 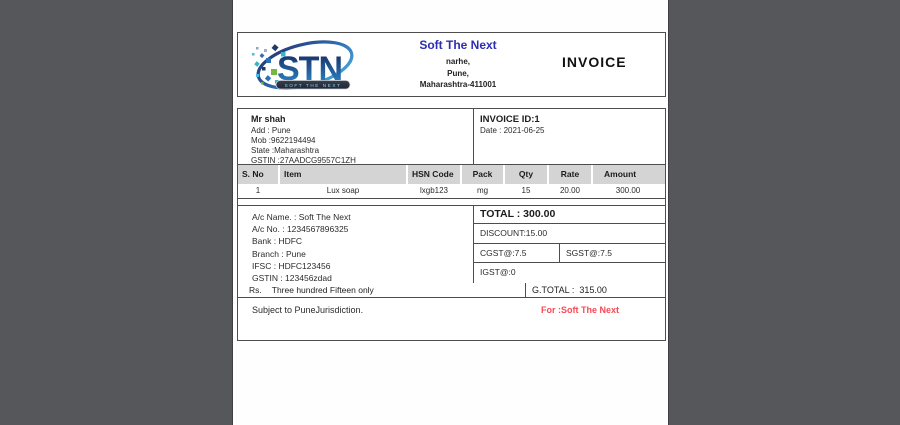 I want to click on logo-tagline: SOFT THE NEXT, so click(x=313, y=85).